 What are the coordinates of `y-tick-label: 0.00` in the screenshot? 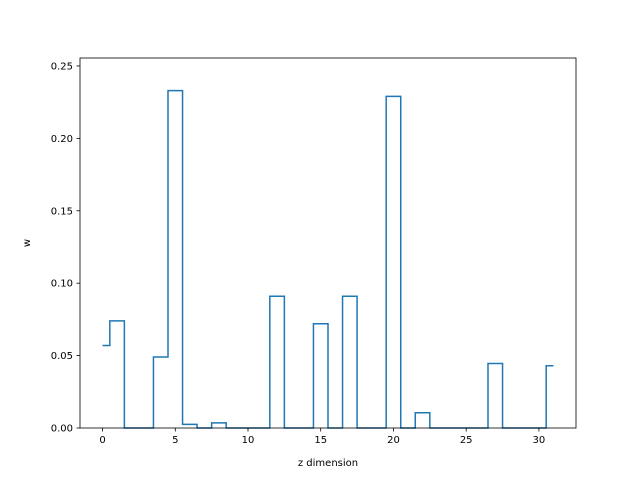 It's located at (62, 429).